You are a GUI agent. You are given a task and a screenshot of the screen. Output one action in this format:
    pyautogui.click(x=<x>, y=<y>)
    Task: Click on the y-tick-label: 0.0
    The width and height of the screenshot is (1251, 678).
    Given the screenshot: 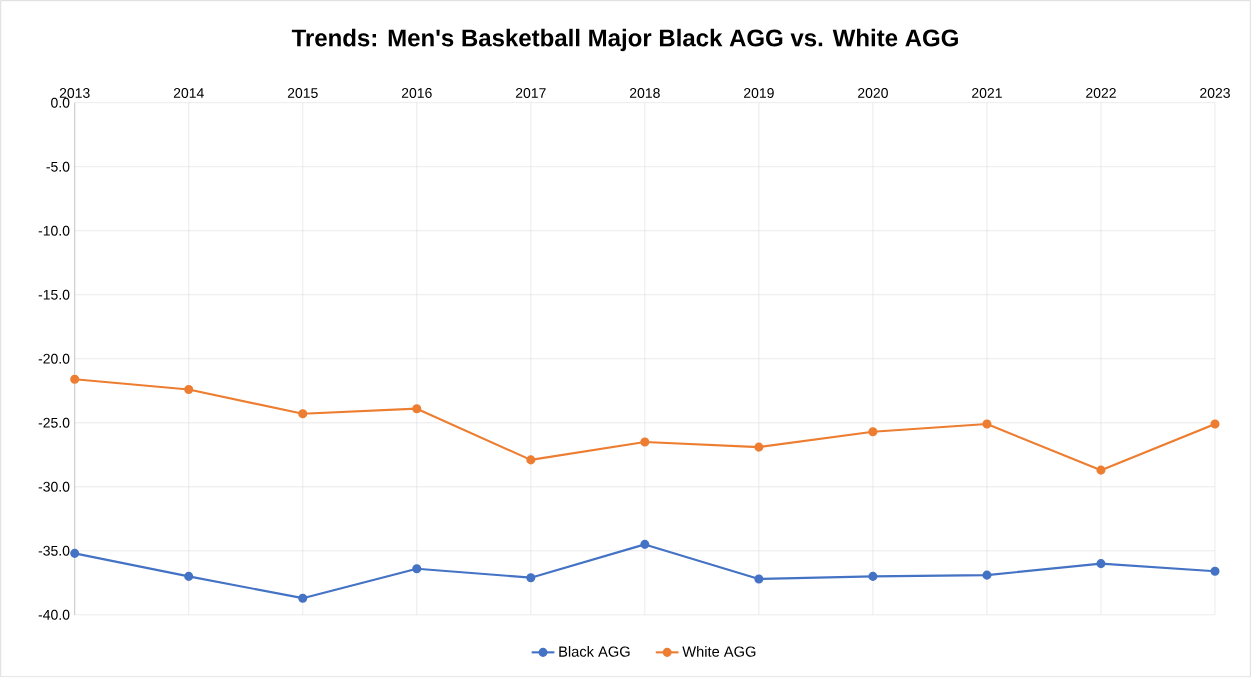 What is the action you would take?
    pyautogui.click(x=60, y=102)
    